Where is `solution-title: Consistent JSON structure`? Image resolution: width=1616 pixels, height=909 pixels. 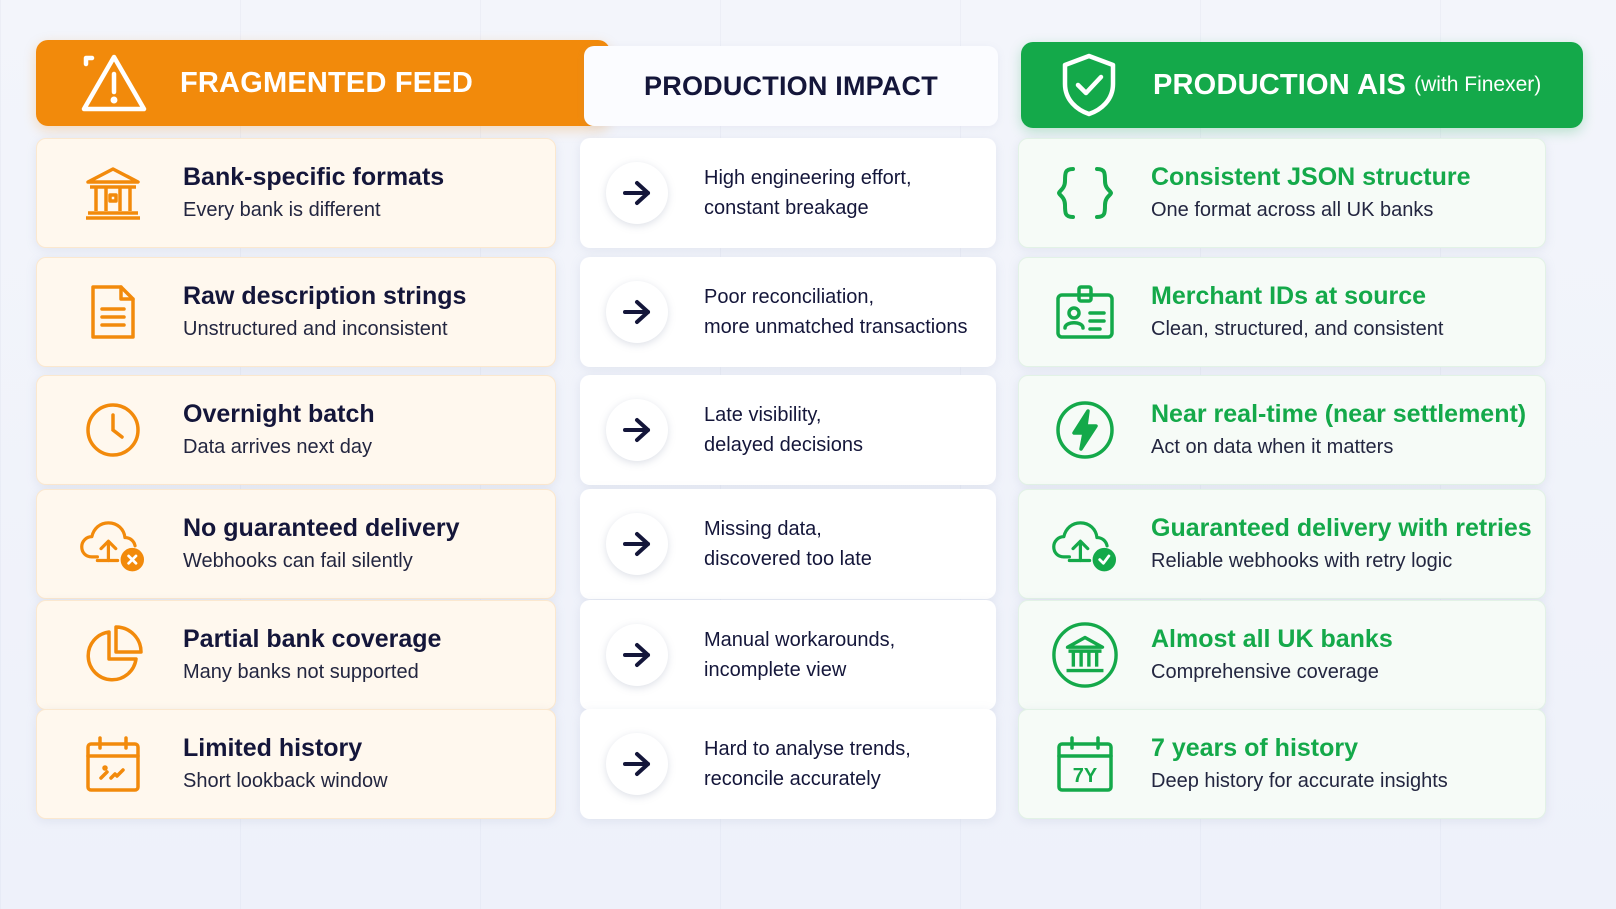 solution-title: Consistent JSON structure is located at coordinates (1311, 177).